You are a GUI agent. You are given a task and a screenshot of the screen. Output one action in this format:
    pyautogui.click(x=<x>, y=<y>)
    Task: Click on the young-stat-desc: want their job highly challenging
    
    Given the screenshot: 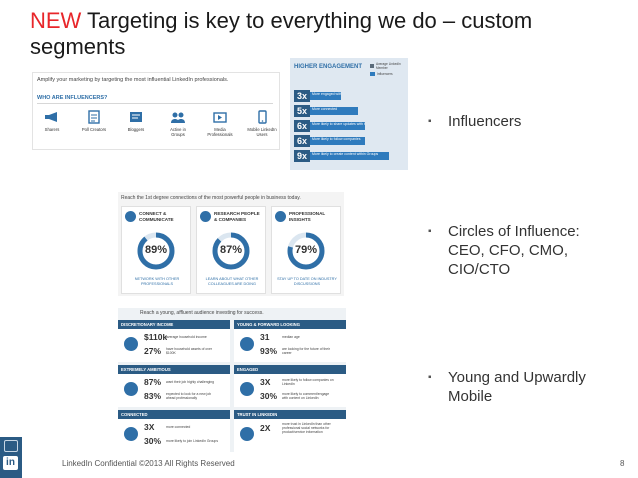 What is the action you would take?
    pyautogui.click(x=190, y=382)
    